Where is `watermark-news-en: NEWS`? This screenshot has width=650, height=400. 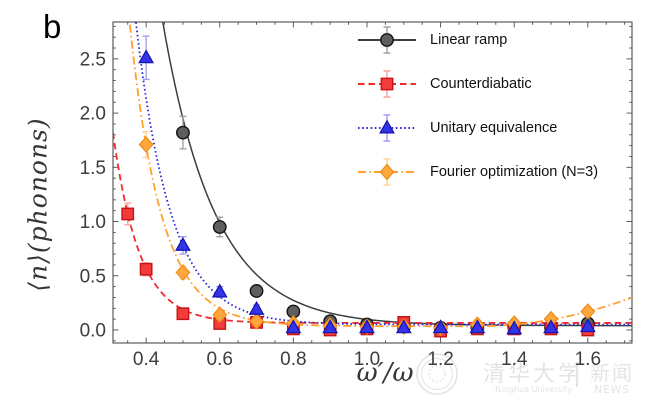
watermark-news-en: NEWS is located at coordinates (612, 390).